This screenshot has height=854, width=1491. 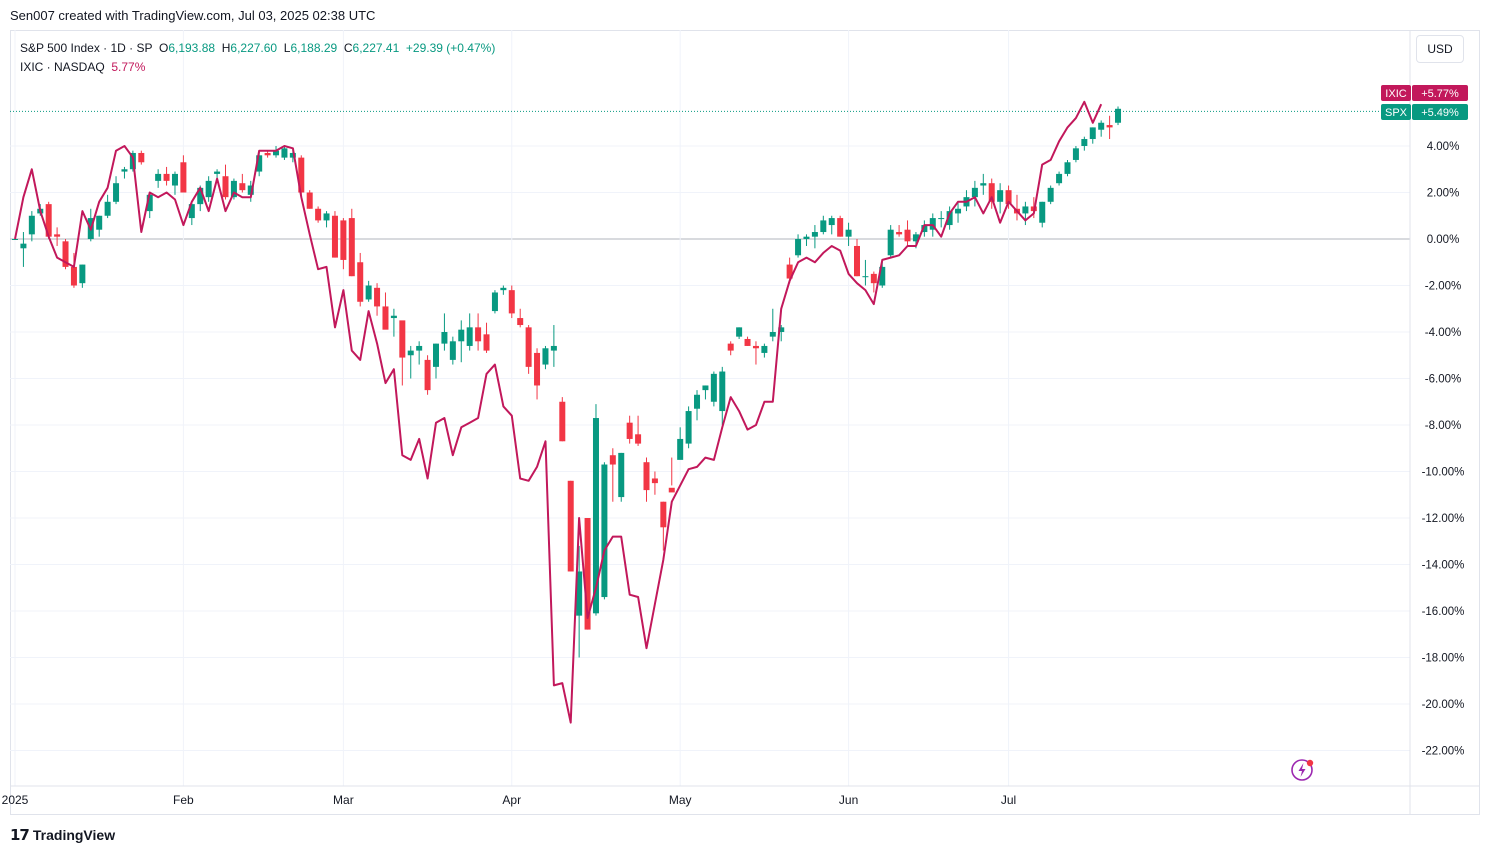 I want to click on x-tick-label: Apr, so click(x=511, y=800).